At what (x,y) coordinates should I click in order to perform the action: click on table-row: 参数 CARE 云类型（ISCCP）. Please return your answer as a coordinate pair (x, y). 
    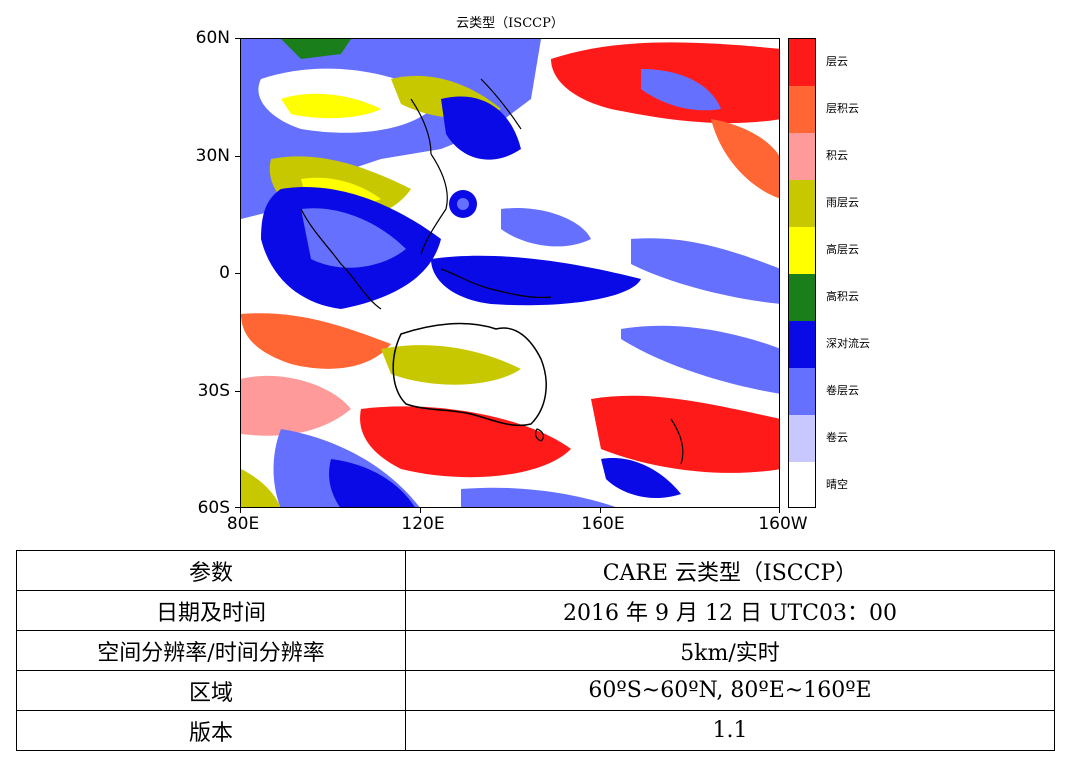
    Looking at the image, I should click on (535, 570).